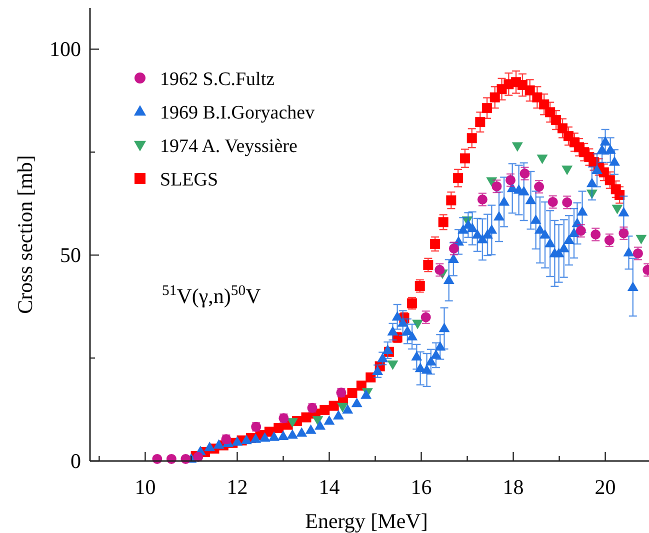 This screenshot has height=533, width=649. Describe the element at coordinates (229, 146) in the screenshot. I see `legend-label: 1974 A. Veyssière` at that location.